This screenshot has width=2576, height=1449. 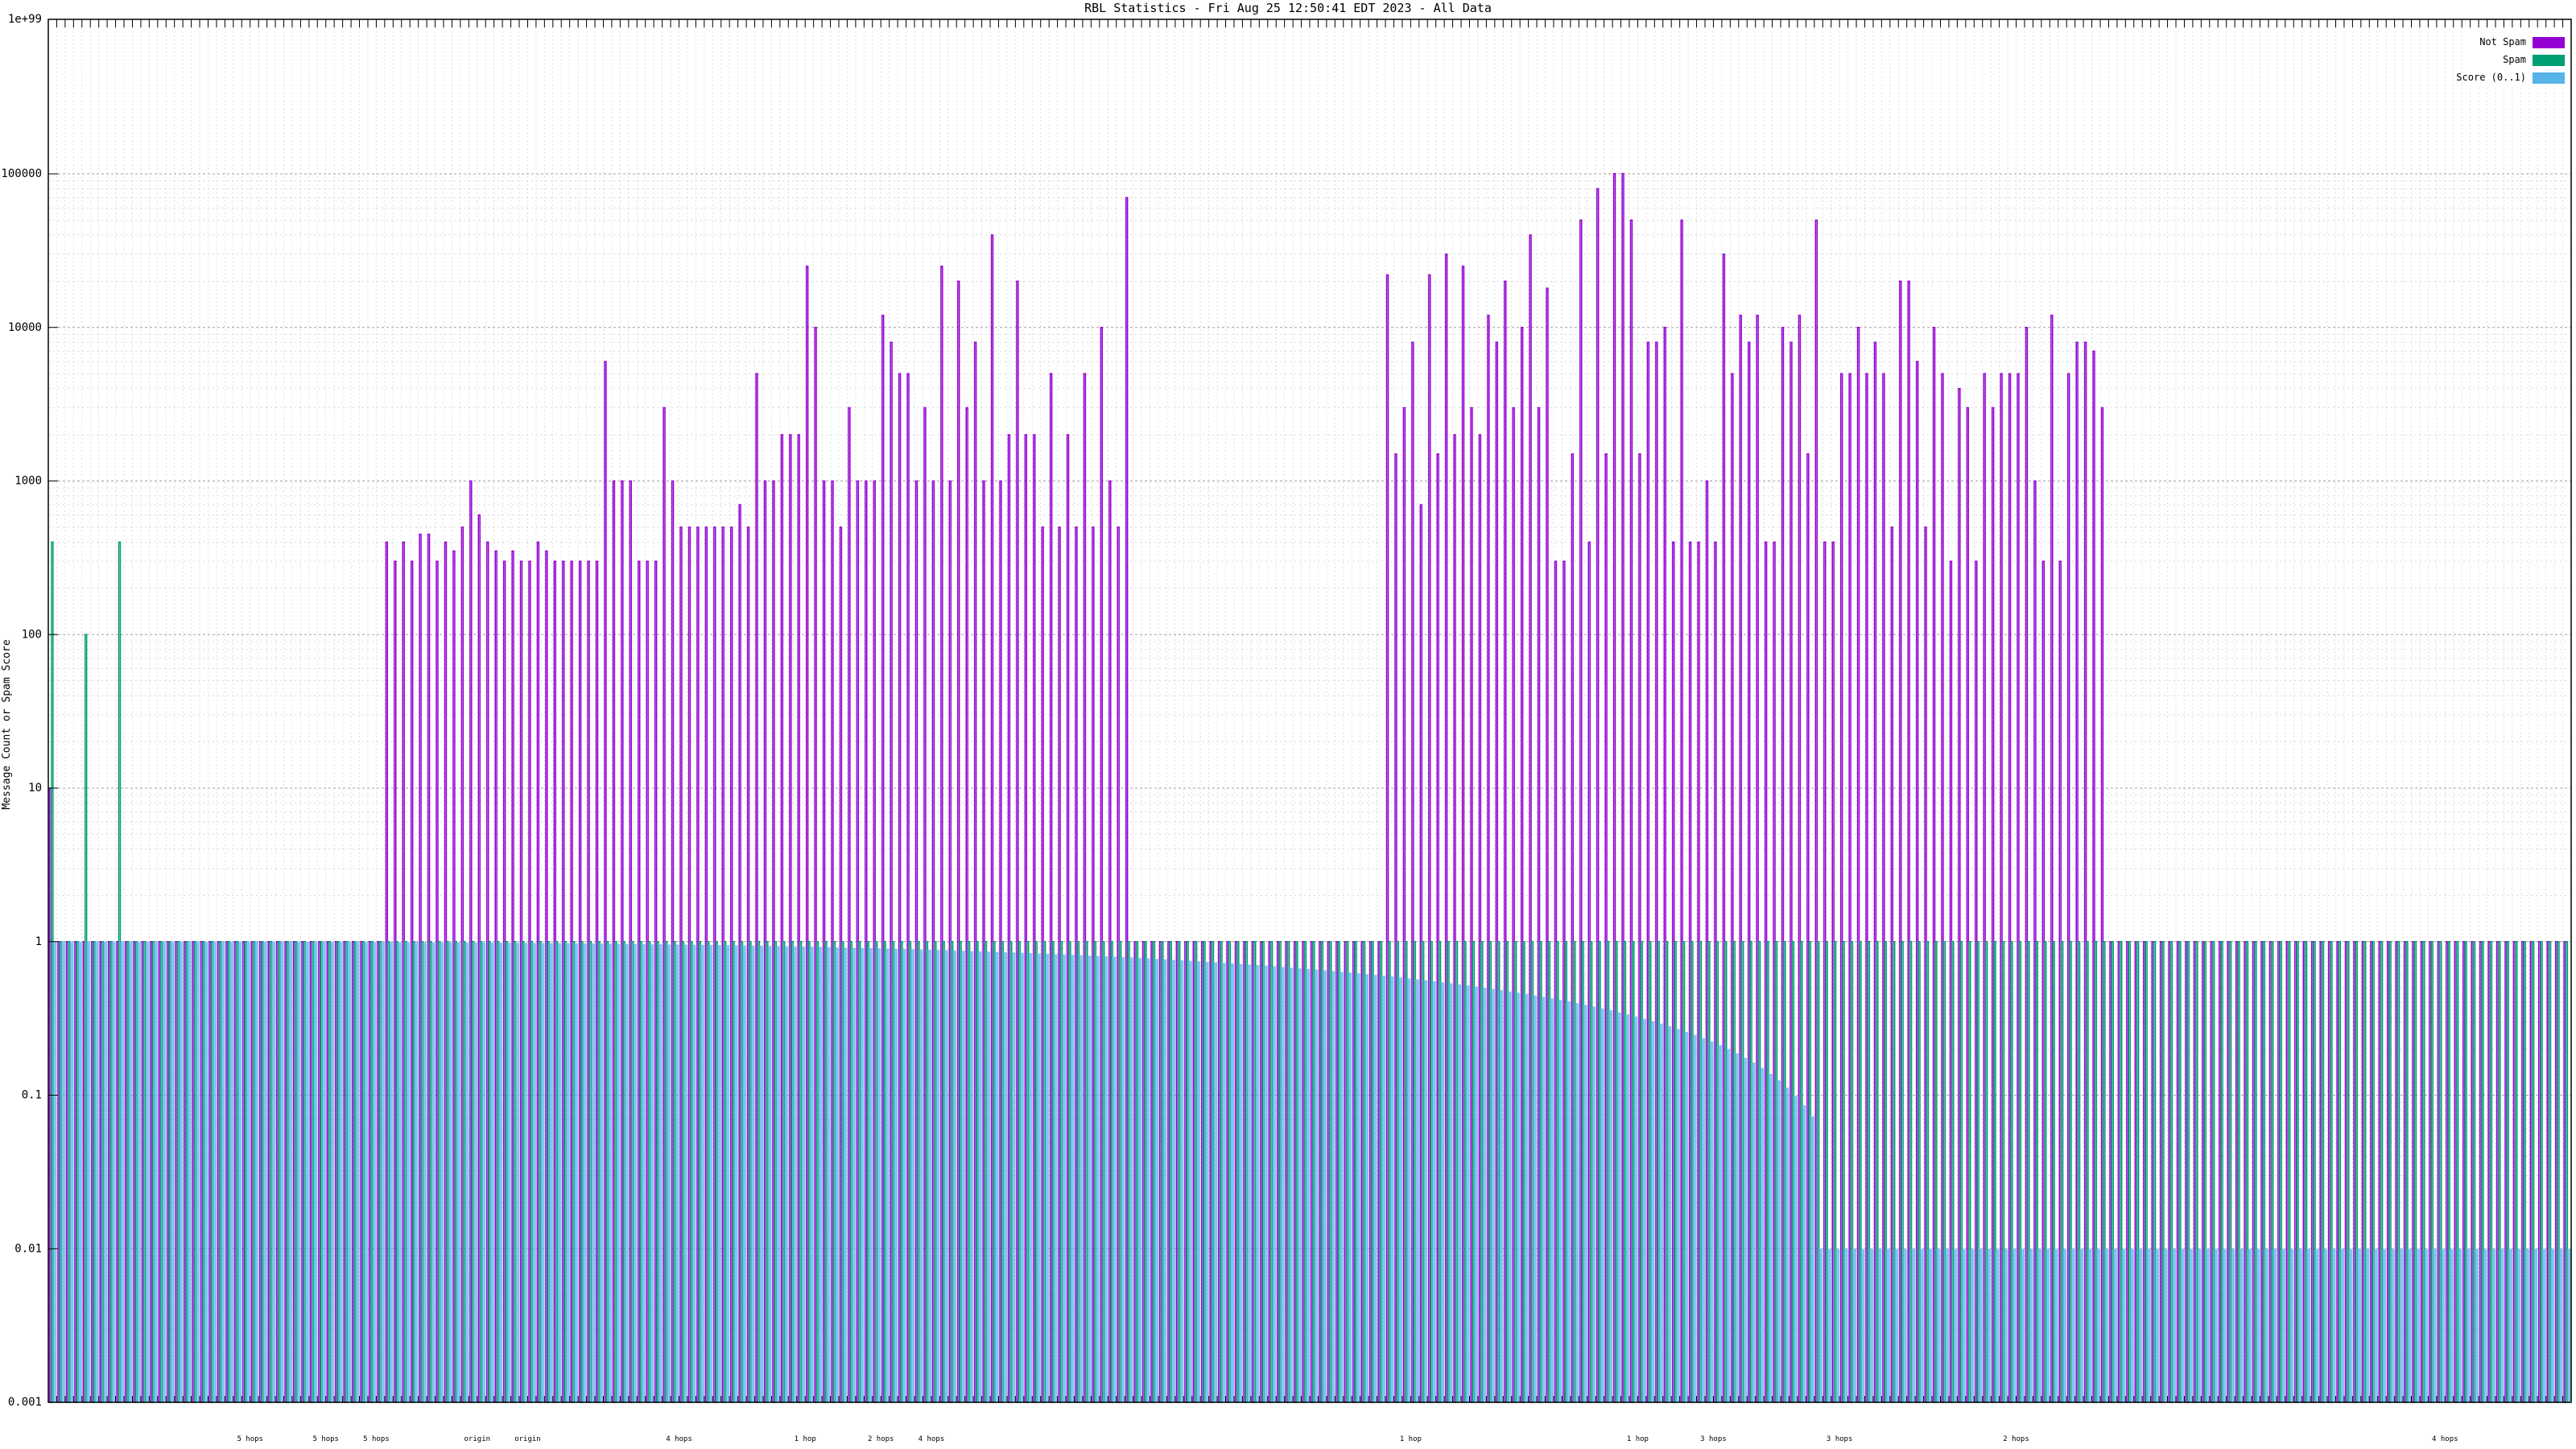 What do you see at coordinates (2549, 42) in the screenshot?
I see `legend-not-spam-swatch` at bounding box center [2549, 42].